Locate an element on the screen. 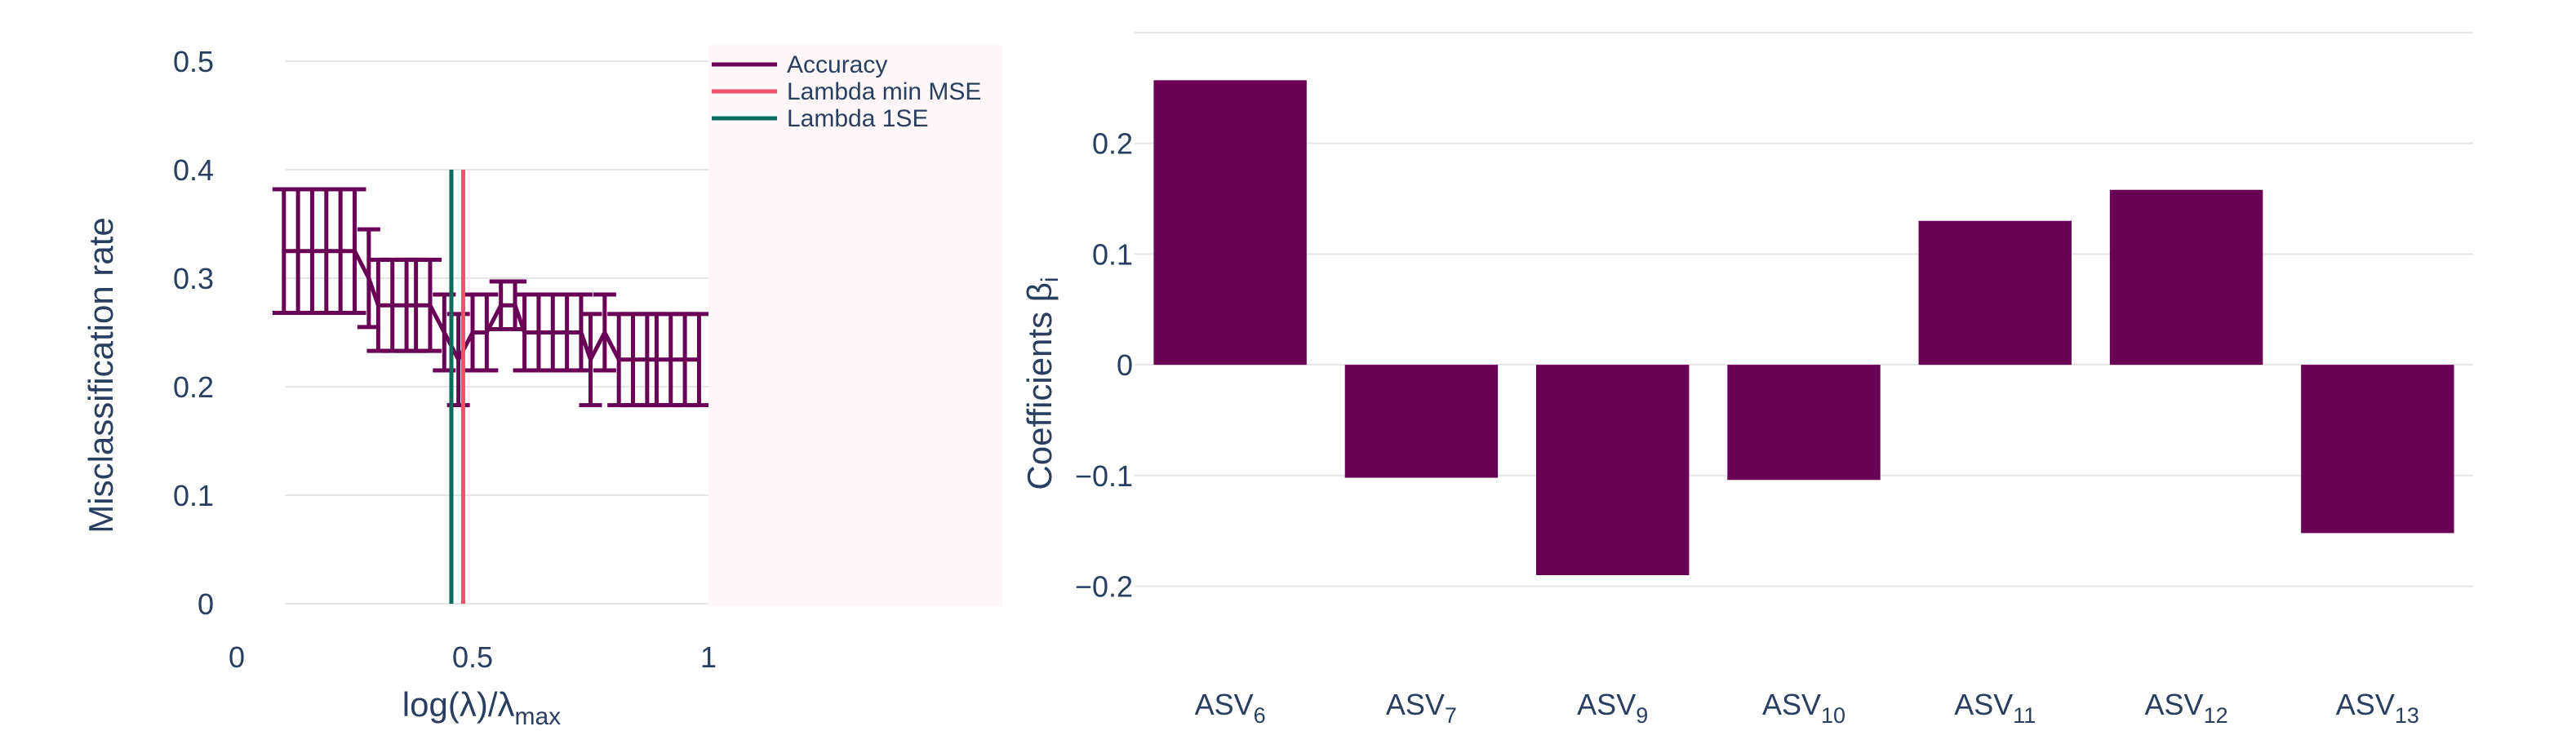 Image resolution: width=2576 pixels, height=753 pixels. category-label-sub: 13 is located at coordinates (2407, 715).